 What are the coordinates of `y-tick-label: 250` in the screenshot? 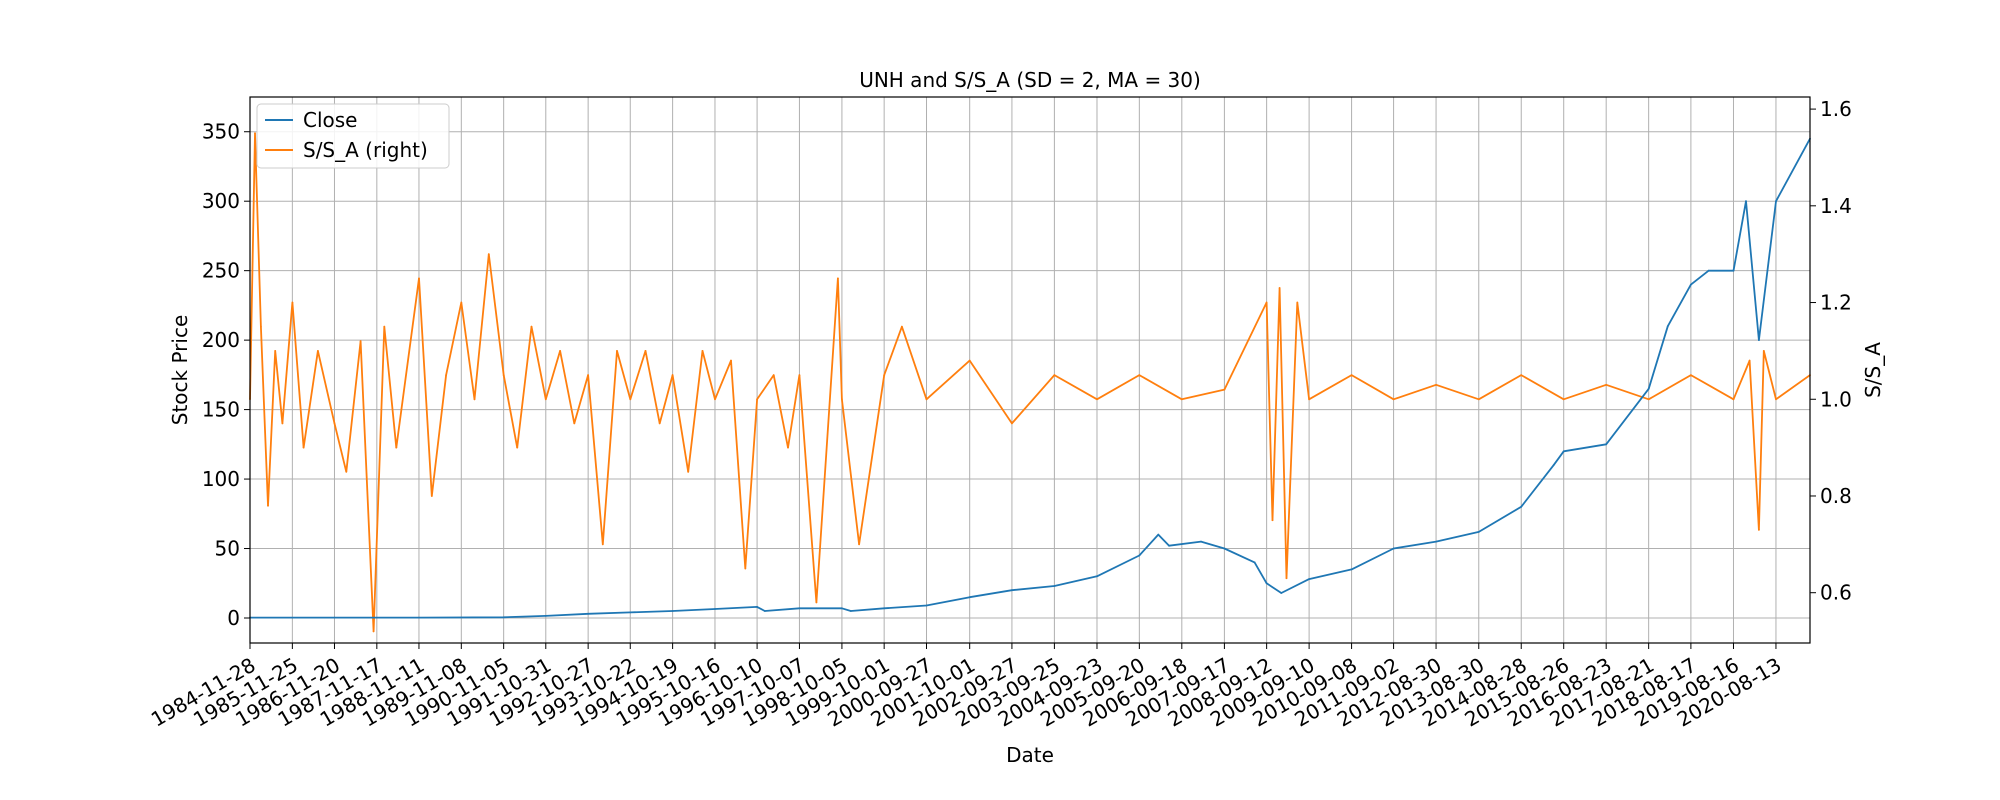 It's located at (221, 271).